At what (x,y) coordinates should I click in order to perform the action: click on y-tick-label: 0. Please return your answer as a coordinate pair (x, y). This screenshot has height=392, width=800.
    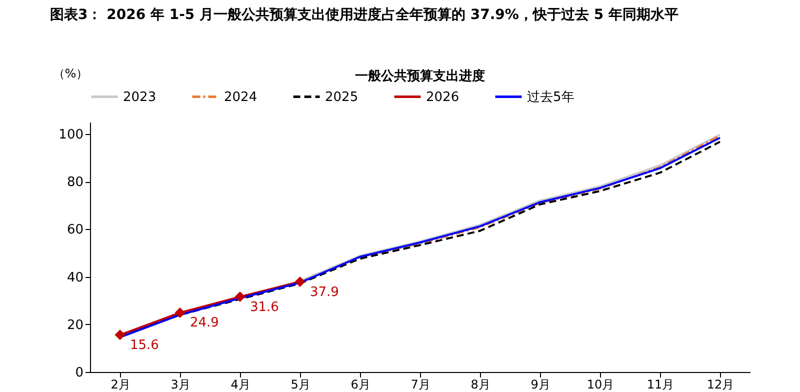
    Looking at the image, I should click on (79, 373).